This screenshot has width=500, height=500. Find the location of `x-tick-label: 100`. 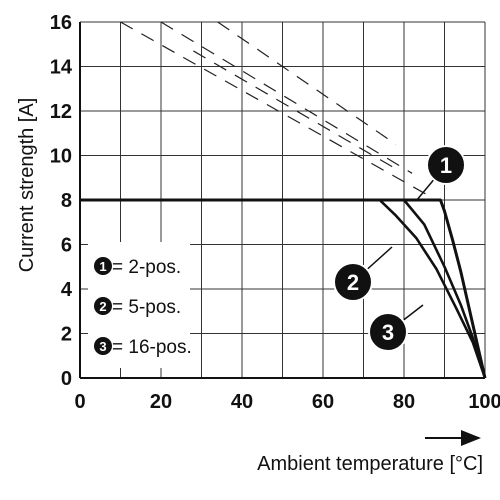

x-tick-label: 100 is located at coordinates (484, 402).